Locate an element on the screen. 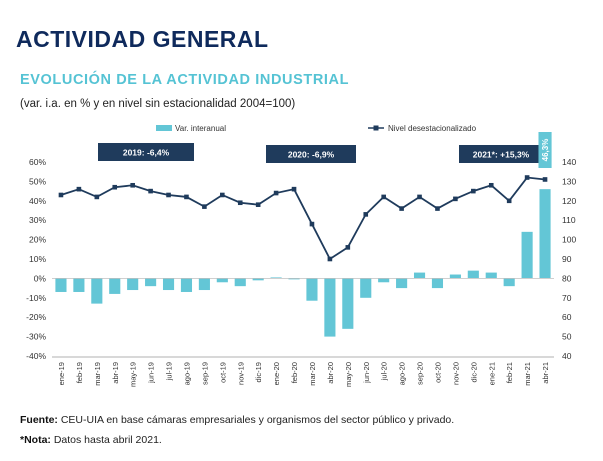 This screenshot has width=603, height=461. x-tick-label: feb-20 is located at coordinates (294, 372).